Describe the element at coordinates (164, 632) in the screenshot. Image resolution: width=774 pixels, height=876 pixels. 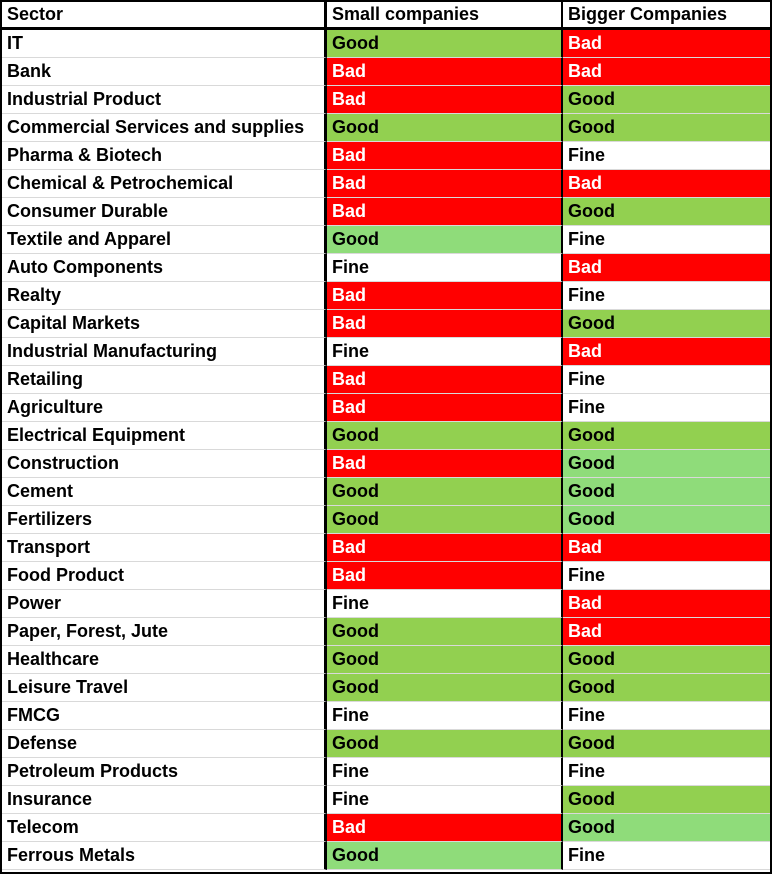
I see `sector-cell: Paper, Forest, Jute` at that location.